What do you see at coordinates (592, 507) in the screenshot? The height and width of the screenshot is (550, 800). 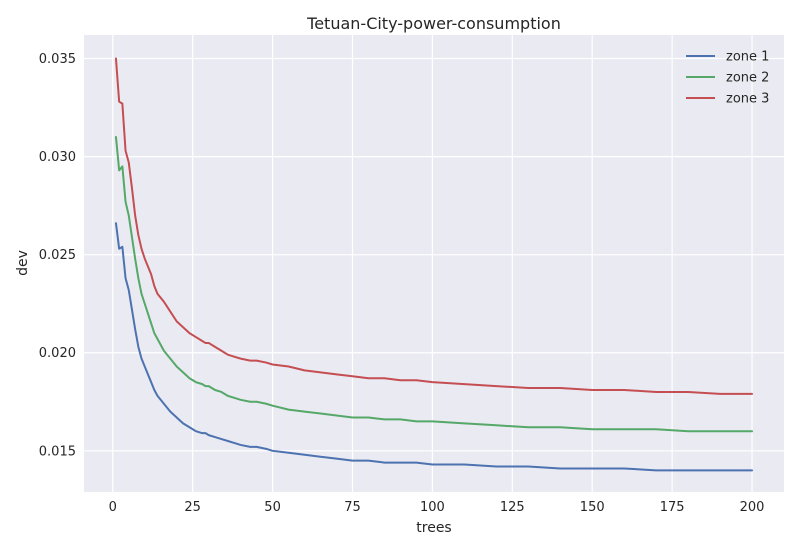 I see `x-tick-label: 150` at bounding box center [592, 507].